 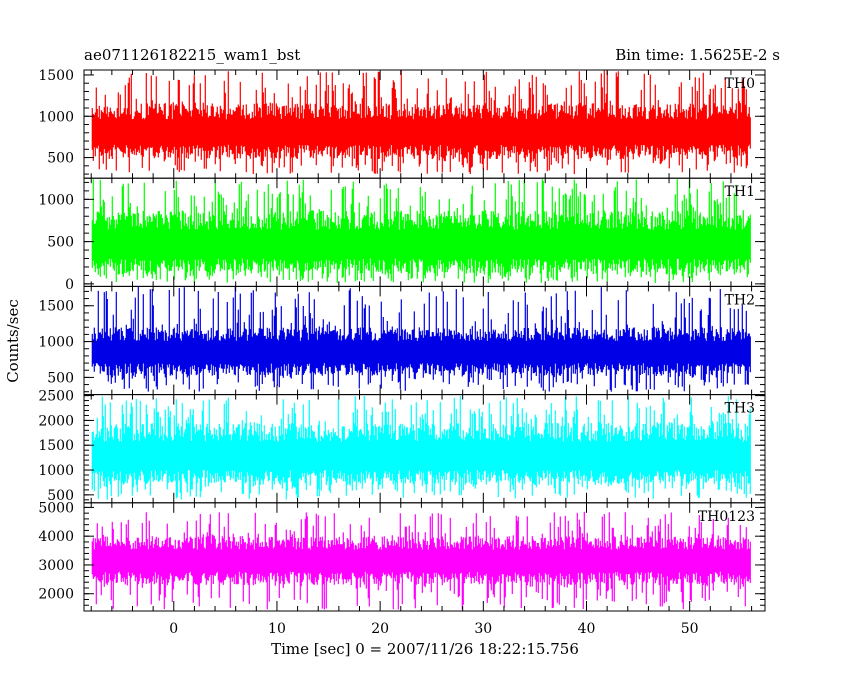 I want to click on panel-th1: TH1 0 500 1000, so click(x=402, y=235).